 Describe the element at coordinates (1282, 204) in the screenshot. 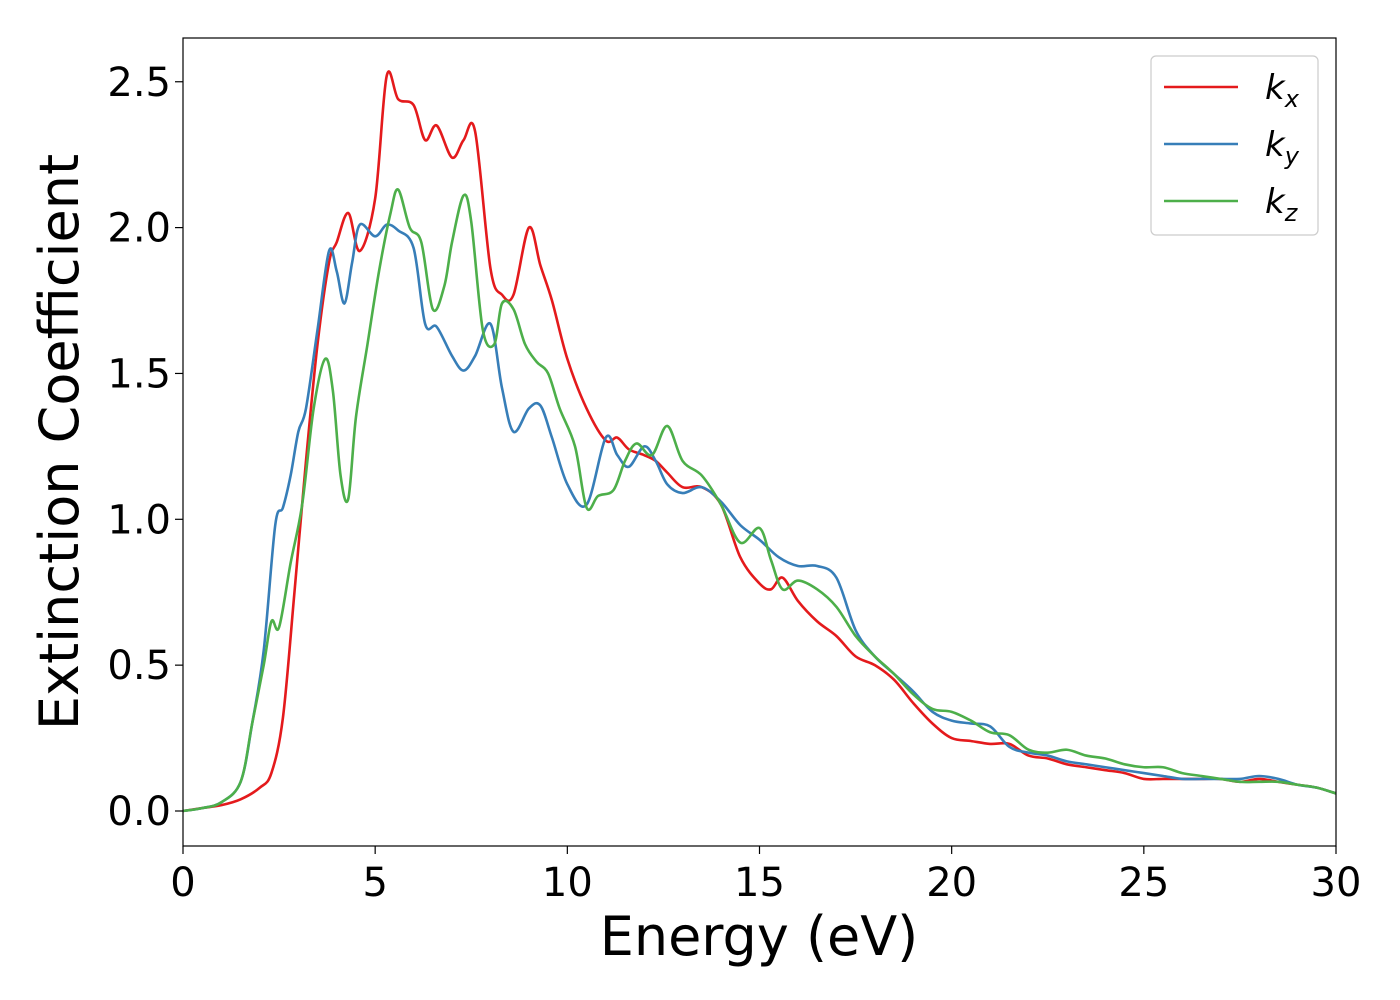

I see `legend-label-z: kz` at that location.